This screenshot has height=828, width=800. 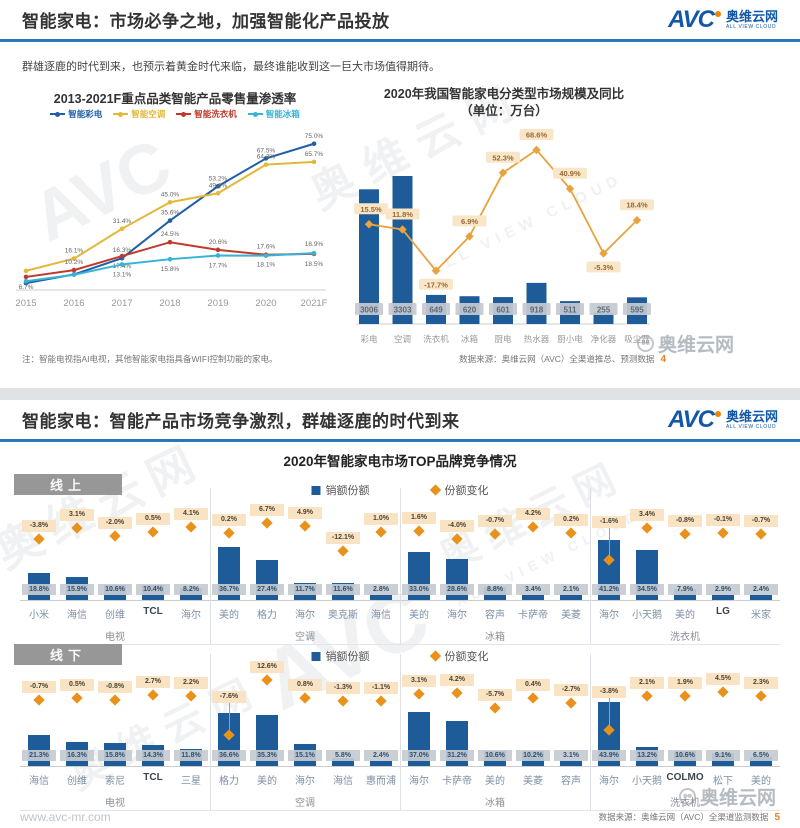 What do you see at coordinates (282, 114) in the screenshot?
I see `legend-label: 智能冰箱` at bounding box center [282, 114].